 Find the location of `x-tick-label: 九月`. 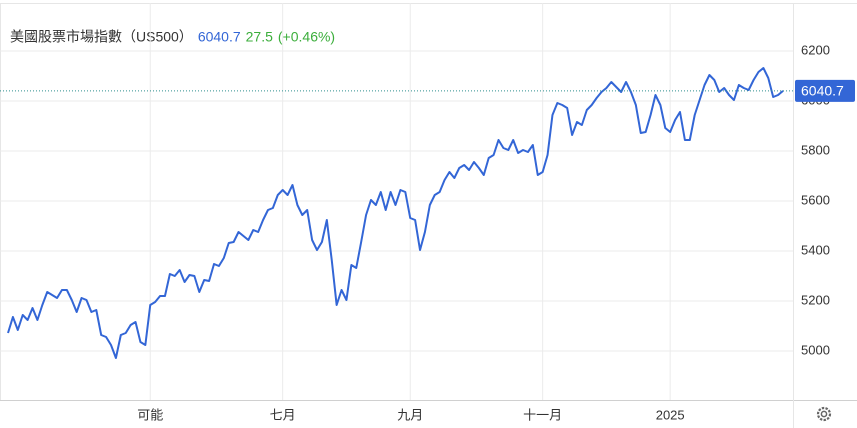

x-tick-label: 九月 is located at coordinates (410, 414).